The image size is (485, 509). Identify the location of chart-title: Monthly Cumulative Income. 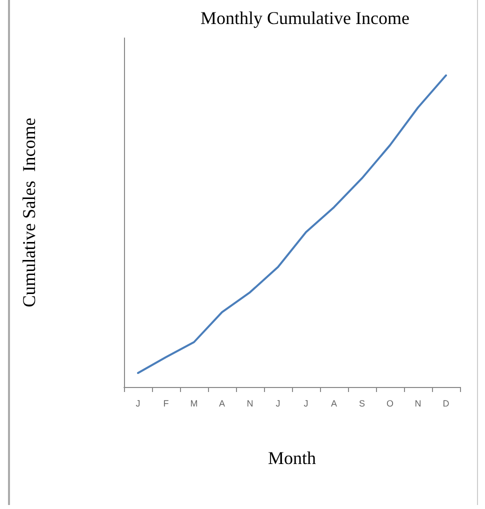
(305, 18).